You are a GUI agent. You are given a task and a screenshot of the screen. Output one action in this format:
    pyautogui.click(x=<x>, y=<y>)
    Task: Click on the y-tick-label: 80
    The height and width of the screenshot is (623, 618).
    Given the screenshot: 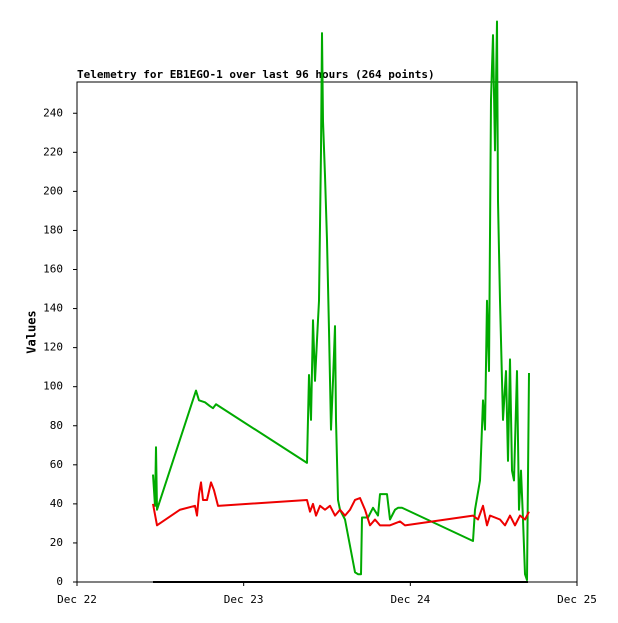 What is the action you would take?
    pyautogui.click(x=56, y=425)
    